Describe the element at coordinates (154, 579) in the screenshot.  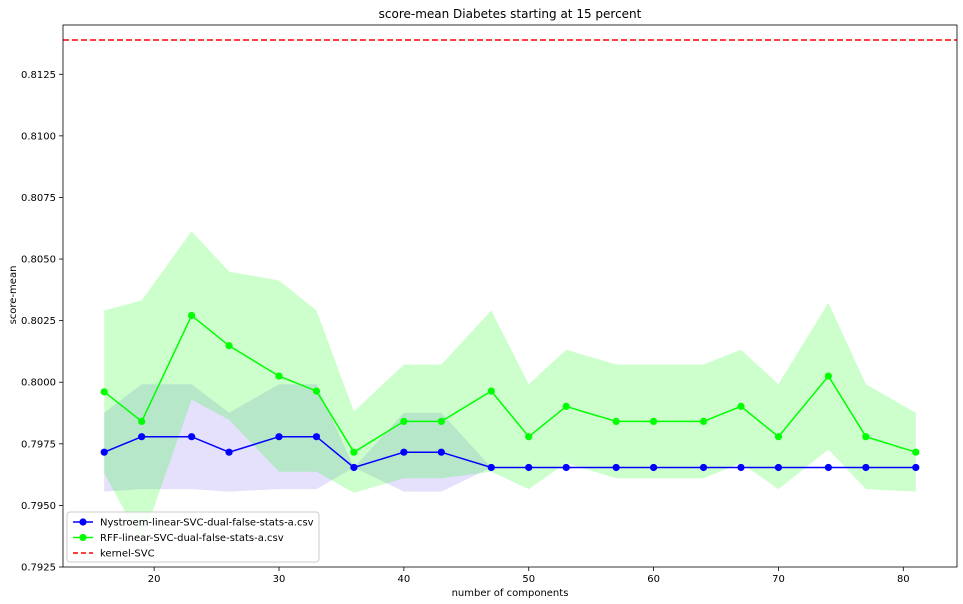
I see `x-tick-label: 20` at that location.